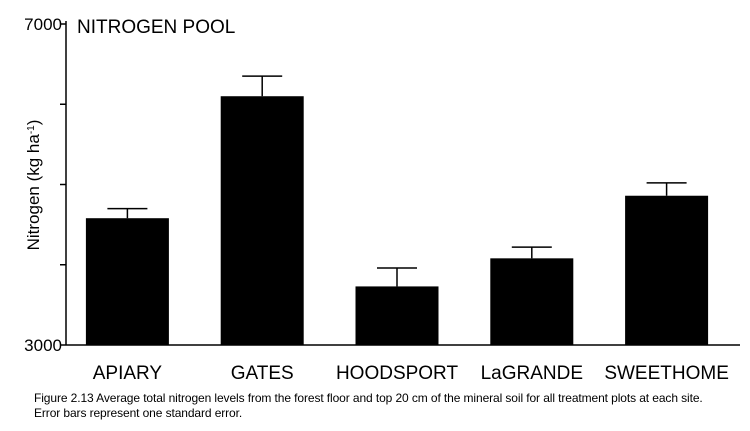 This screenshot has height=431, width=750. What do you see at coordinates (262, 220) in the screenshot?
I see `bar-gates` at bounding box center [262, 220].